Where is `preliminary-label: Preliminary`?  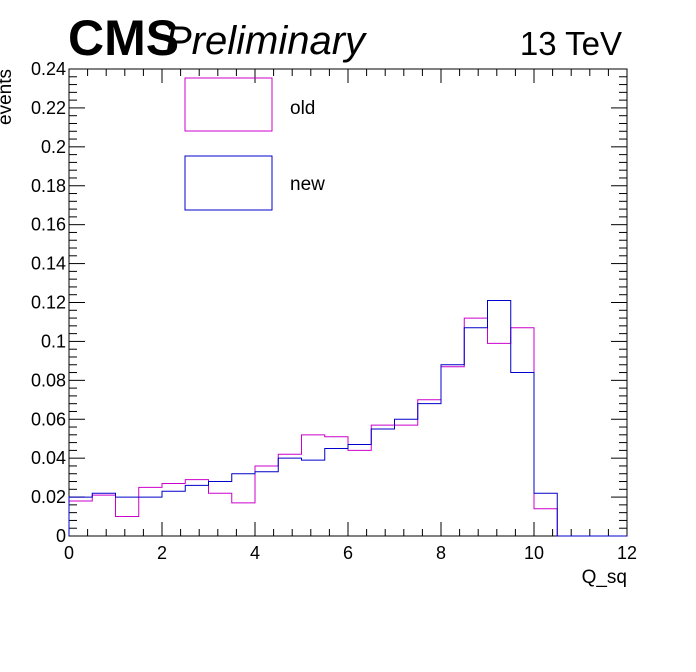 preliminary-label: Preliminary is located at coordinates (266, 41).